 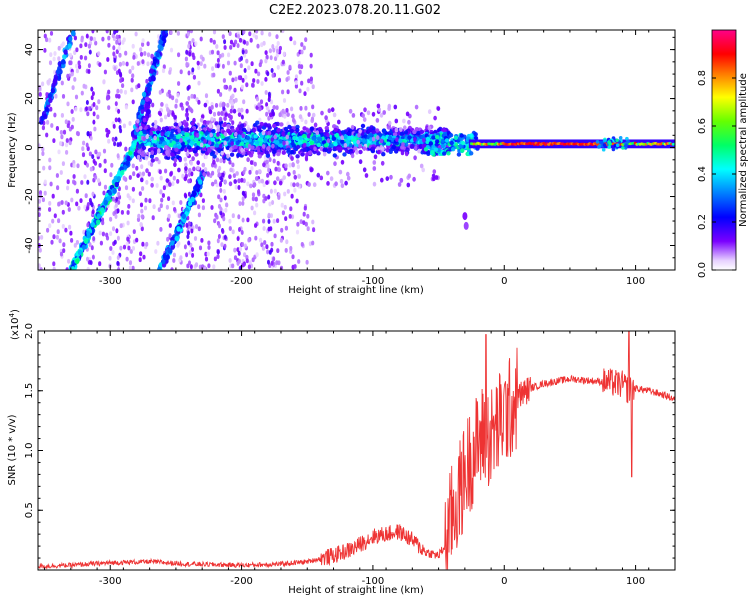 What do you see at coordinates (702, 126) in the screenshot?
I see `colorbar-tick-label: 0.6` at bounding box center [702, 126].